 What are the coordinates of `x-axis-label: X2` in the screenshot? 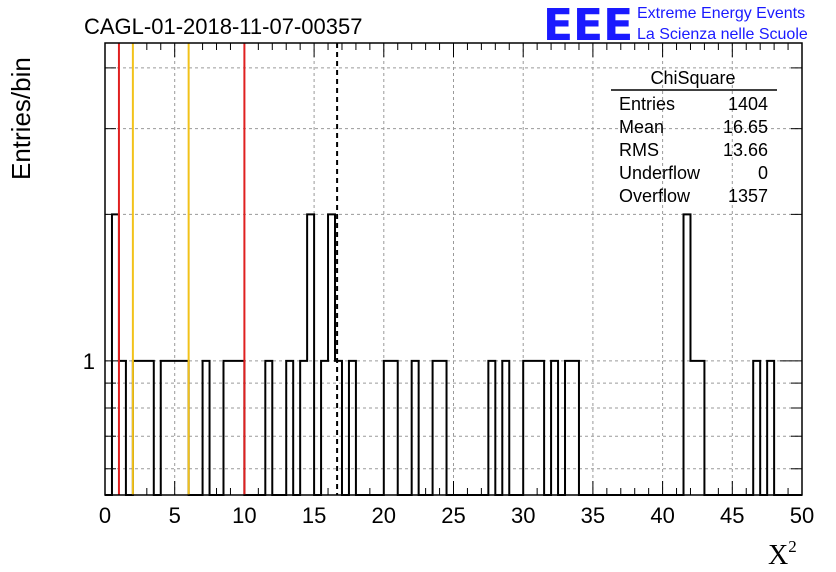 It's located at (782, 554).